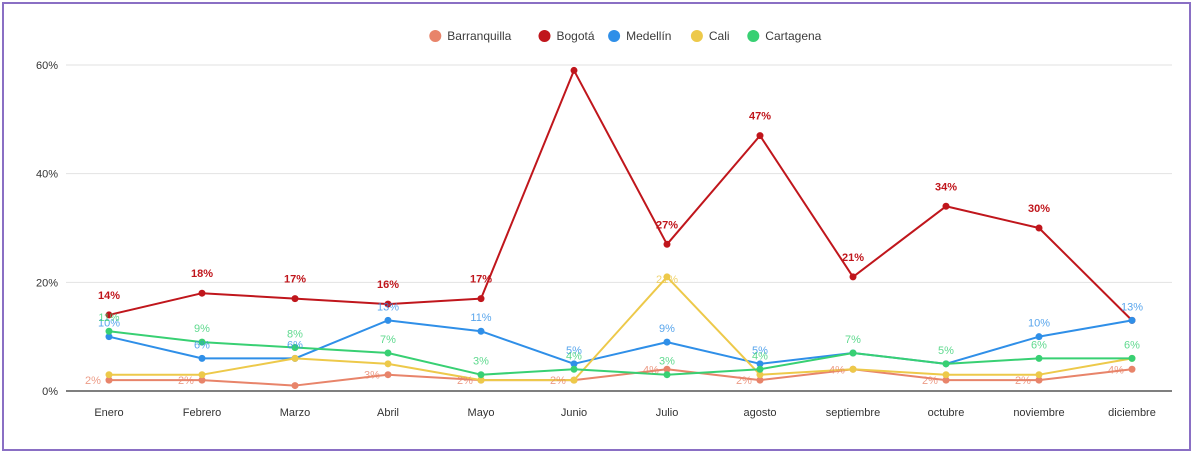  What do you see at coordinates (108, 413) in the screenshot?
I see `x-tick-label: Enero` at bounding box center [108, 413].